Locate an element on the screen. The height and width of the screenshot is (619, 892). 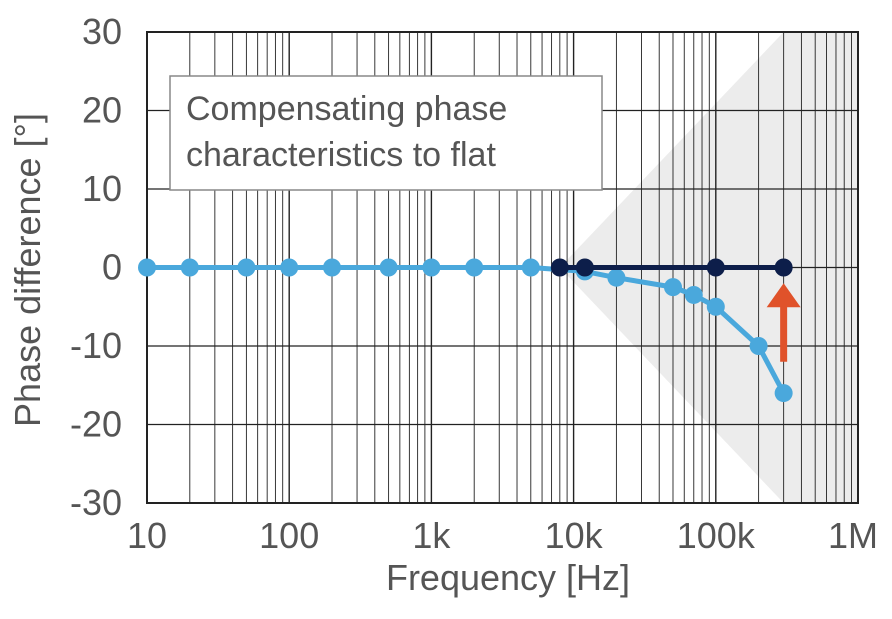
x-tick-label: 1M is located at coordinates (853, 535).